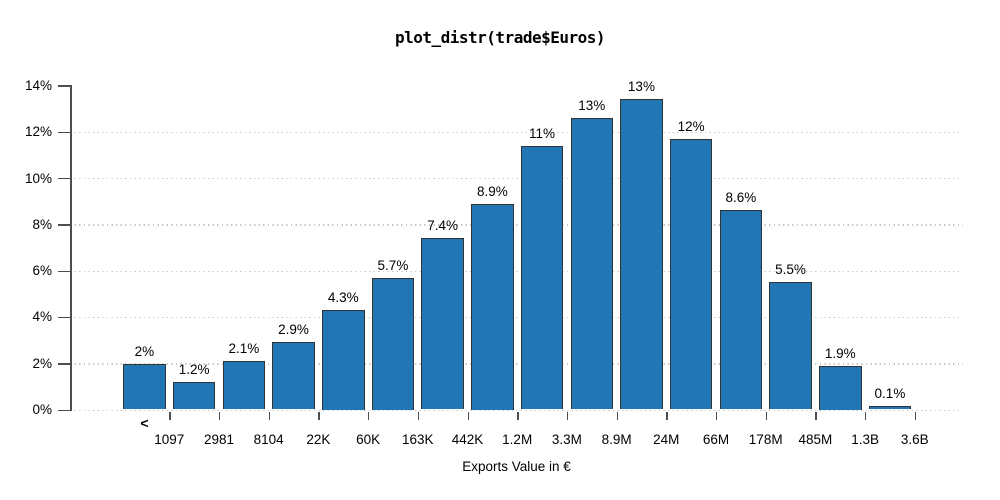  What do you see at coordinates (42, 363) in the screenshot?
I see `y-tick-label: 2%` at bounding box center [42, 363].